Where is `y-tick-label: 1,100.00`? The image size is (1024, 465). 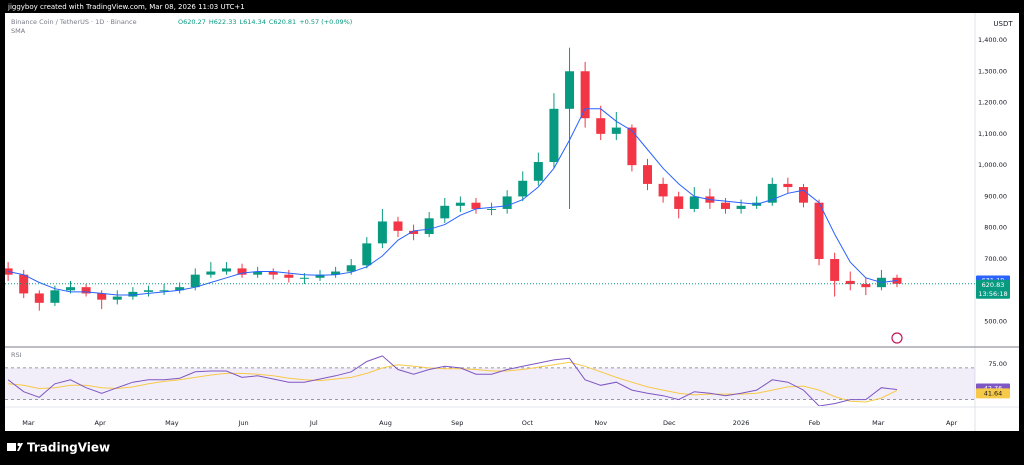 y-tick-label: 1,100.00 is located at coordinates (992, 134).